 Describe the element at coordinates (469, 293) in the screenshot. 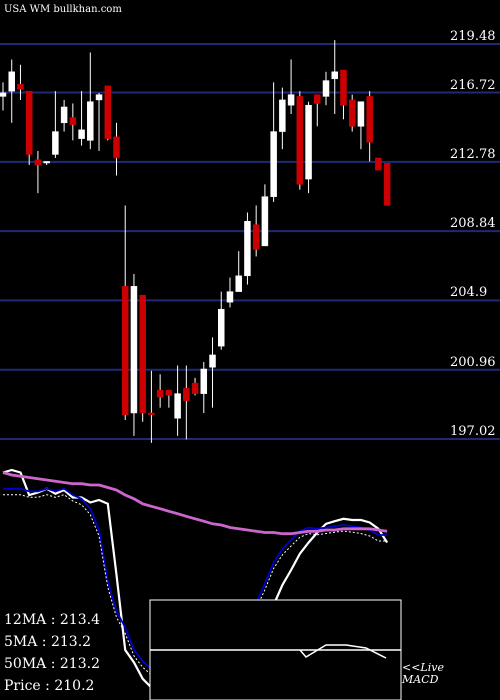

I see `y-tick-label: 204.9` at that location.